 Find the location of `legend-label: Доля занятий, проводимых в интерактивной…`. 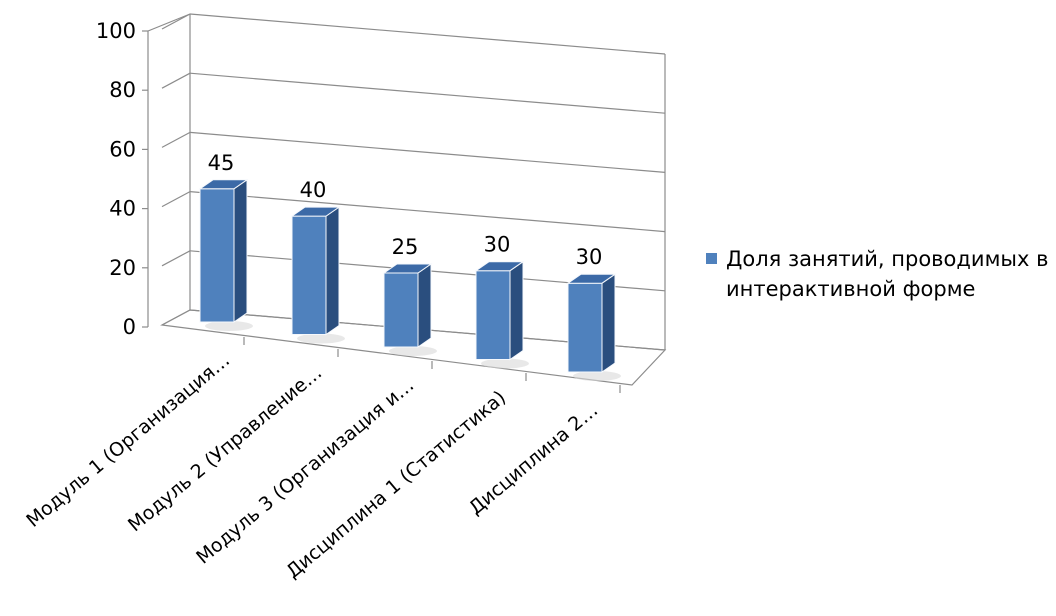

legend-label: Доля занятий, проводимых в интерактивной… is located at coordinates (887, 274).